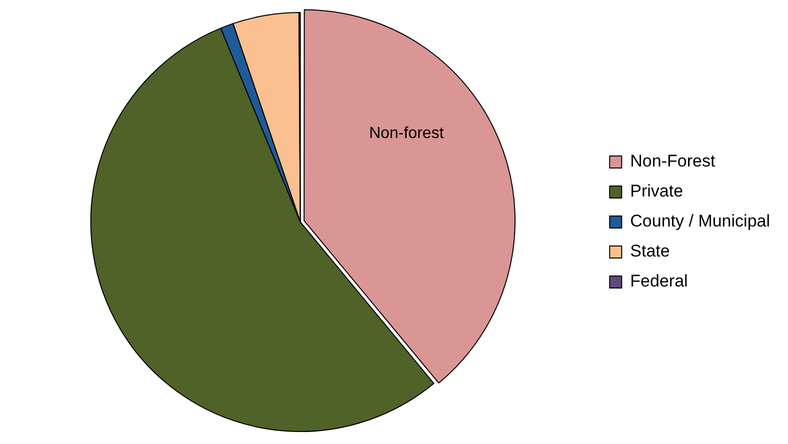  I want to click on legend-label: Non-Forest, so click(673, 161).